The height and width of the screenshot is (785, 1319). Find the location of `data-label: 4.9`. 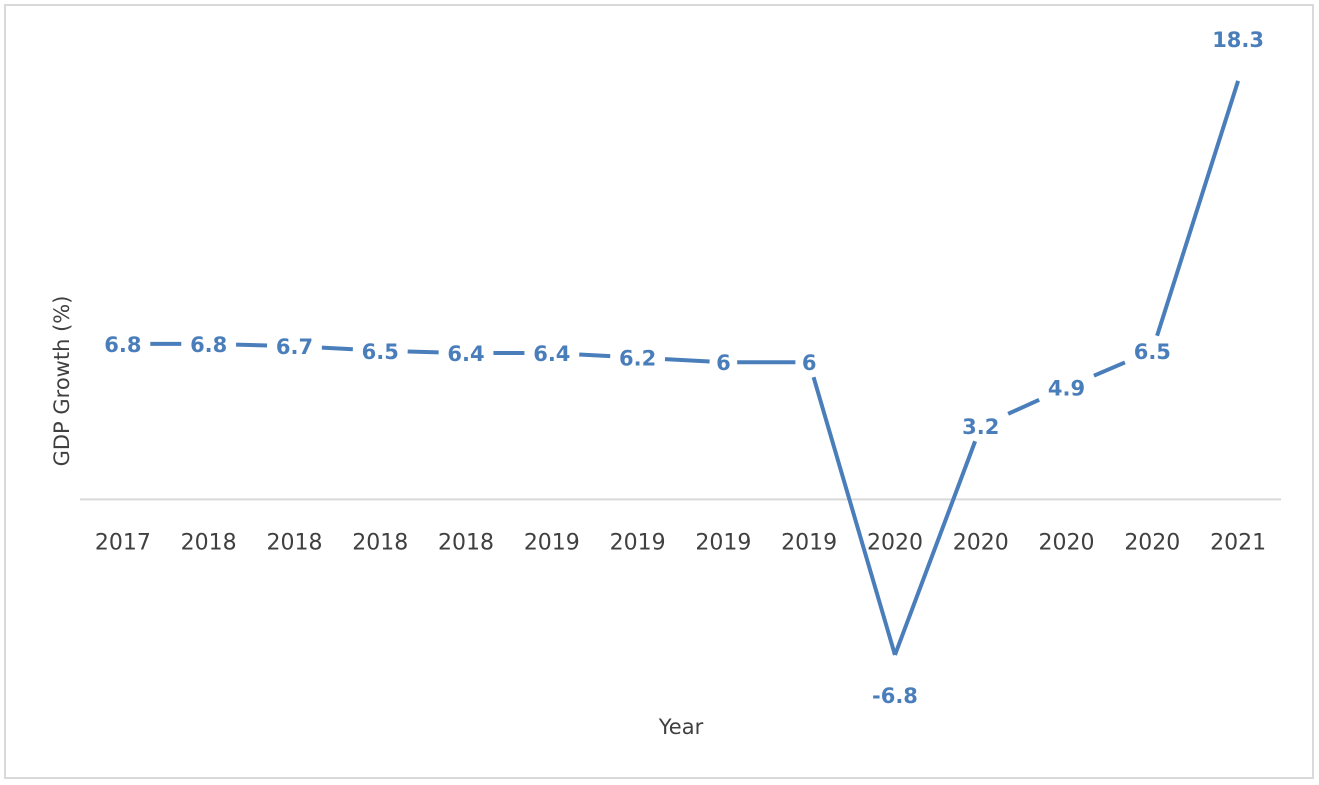

data-label: 4.9 is located at coordinates (1066, 388).